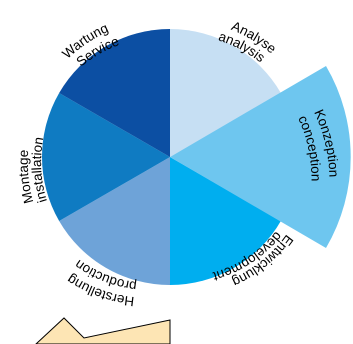 The image size is (353, 344). What do you see at coordinates (225, 221) in the screenshot?
I see `segment-entwicklung-wedge` at bounding box center [225, 221].